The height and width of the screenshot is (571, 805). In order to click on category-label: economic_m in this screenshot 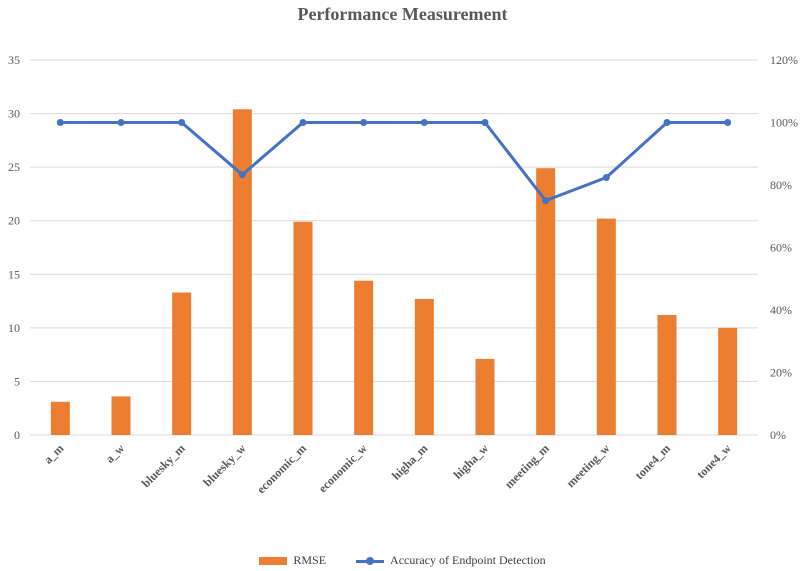, I will do `click(281, 468)`.